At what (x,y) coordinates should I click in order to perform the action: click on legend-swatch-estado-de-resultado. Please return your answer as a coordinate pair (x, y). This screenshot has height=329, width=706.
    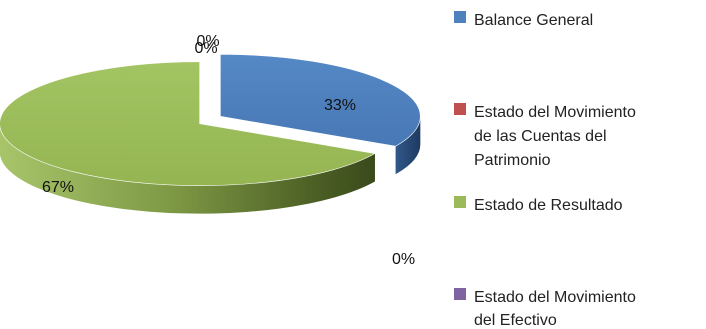
    Looking at the image, I should click on (460, 202).